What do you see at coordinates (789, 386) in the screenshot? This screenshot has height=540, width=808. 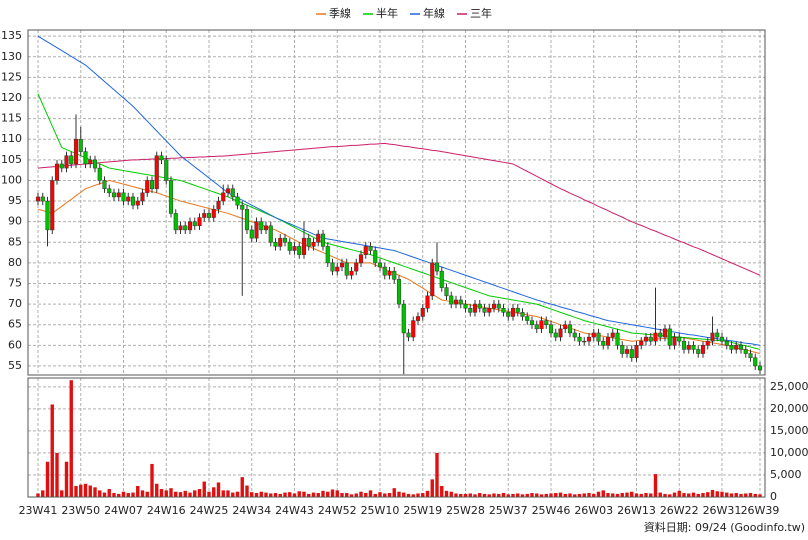 I see `y2-tick-label: 25,000` at bounding box center [789, 386].